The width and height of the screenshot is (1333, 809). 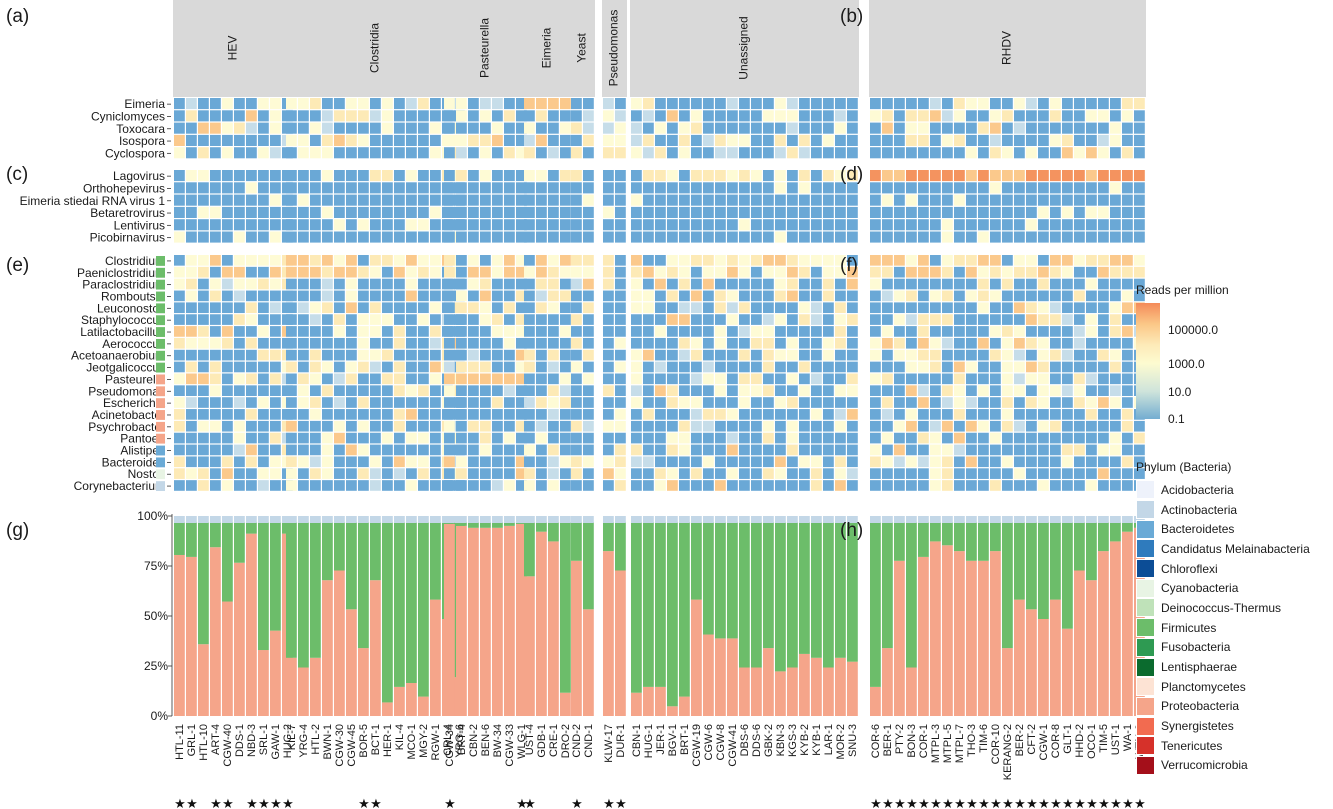 I want to click on phylum-label: Deinococcus-Thermus, so click(x=1221, y=607).